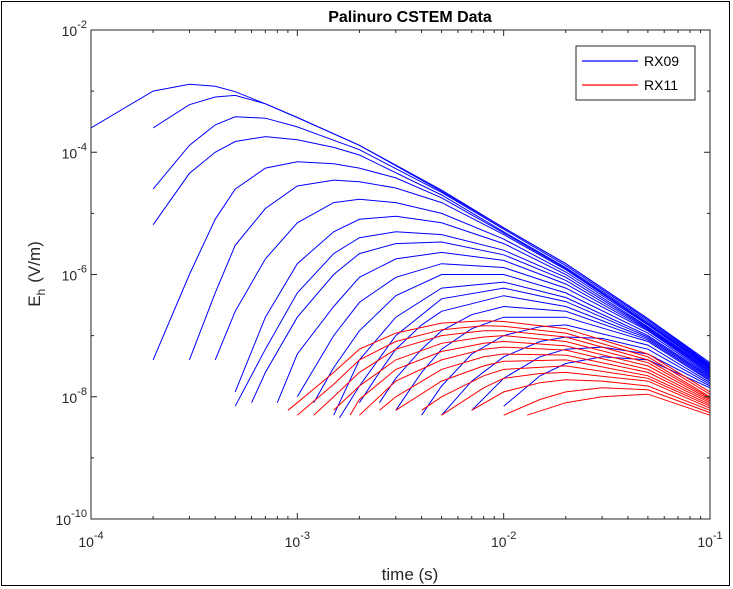  What do you see at coordinates (82, 25) in the screenshot?
I see `y-tick-exp-4: -2` at bounding box center [82, 25].